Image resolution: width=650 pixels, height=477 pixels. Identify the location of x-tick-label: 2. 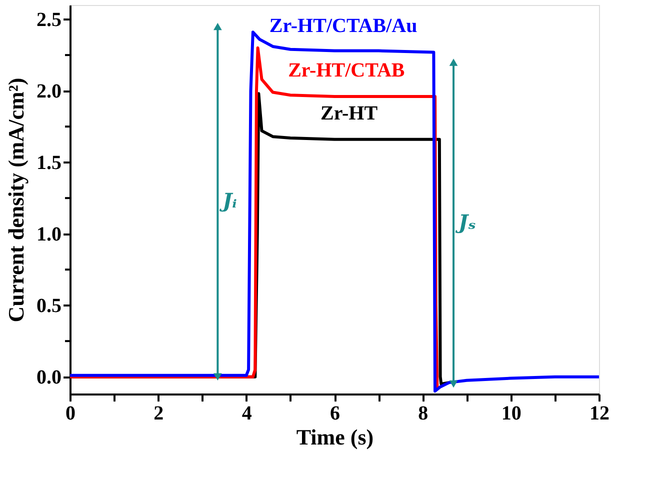
(159, 413).